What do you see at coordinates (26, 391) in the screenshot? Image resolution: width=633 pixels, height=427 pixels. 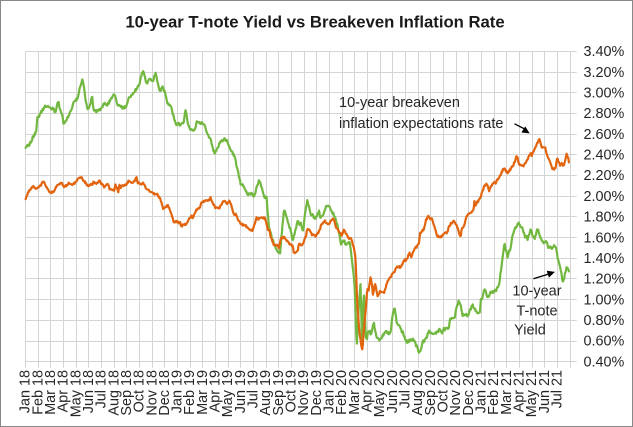 I see `svg-text: Jan 18` at bounding box center [26, 391].